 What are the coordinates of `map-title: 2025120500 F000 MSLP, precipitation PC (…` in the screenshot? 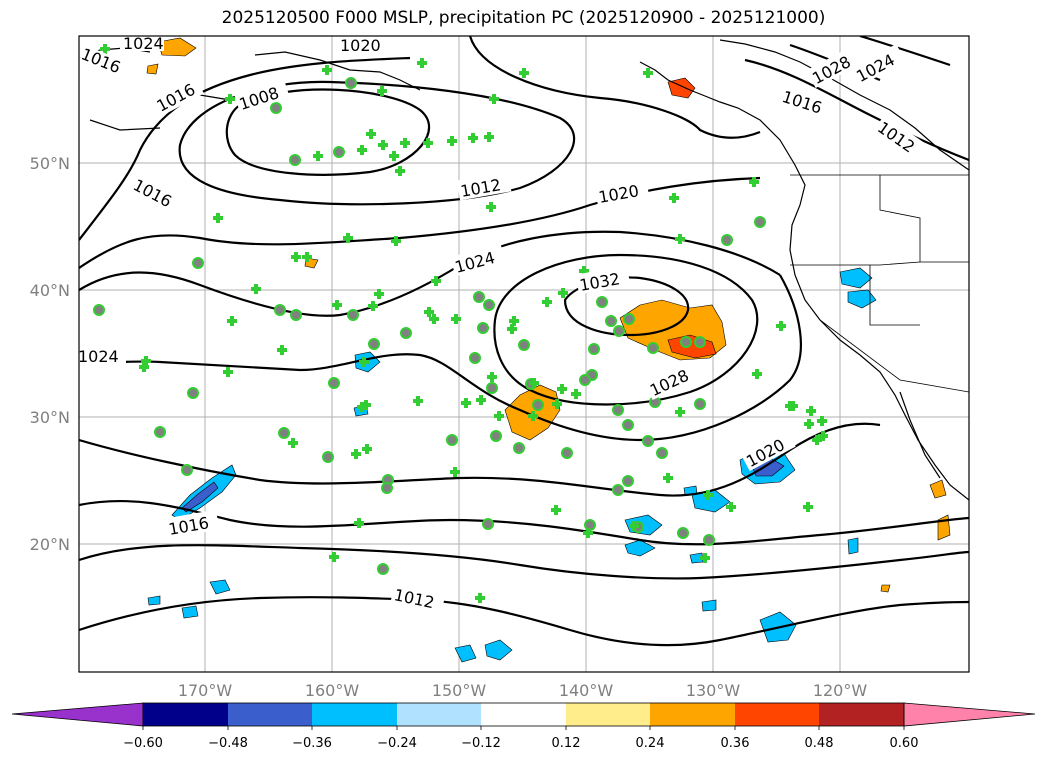 It's located at (523, 18).